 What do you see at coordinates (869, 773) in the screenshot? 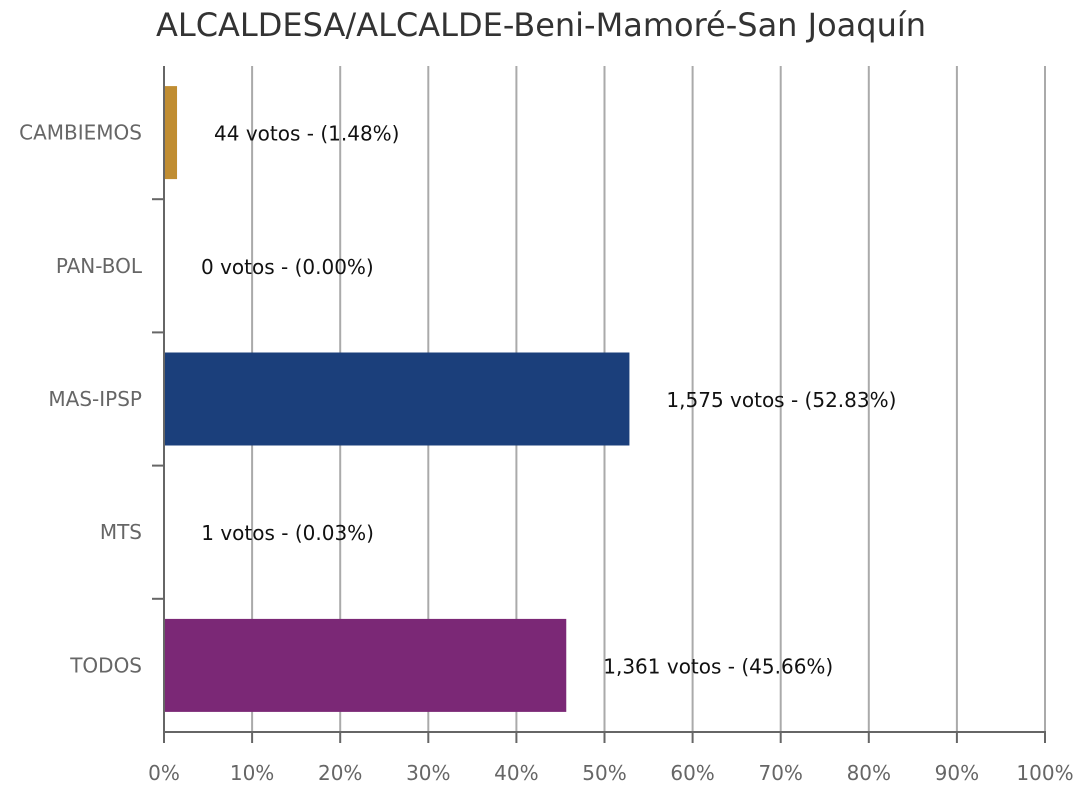
I see `x-tick-label: 80%` at bounding box center [869, 773].